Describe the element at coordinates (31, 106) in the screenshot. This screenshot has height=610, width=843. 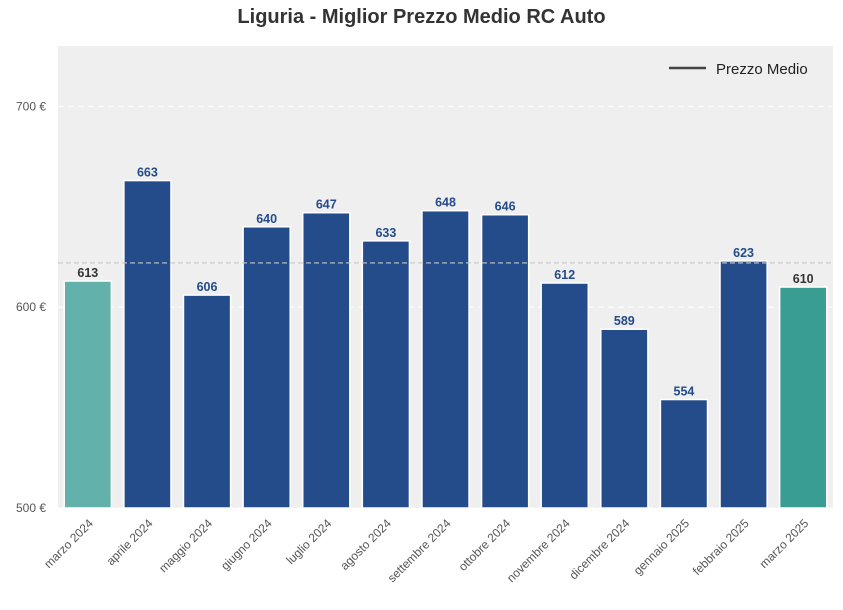
I see `y-tick-label: 700 €` at that location.